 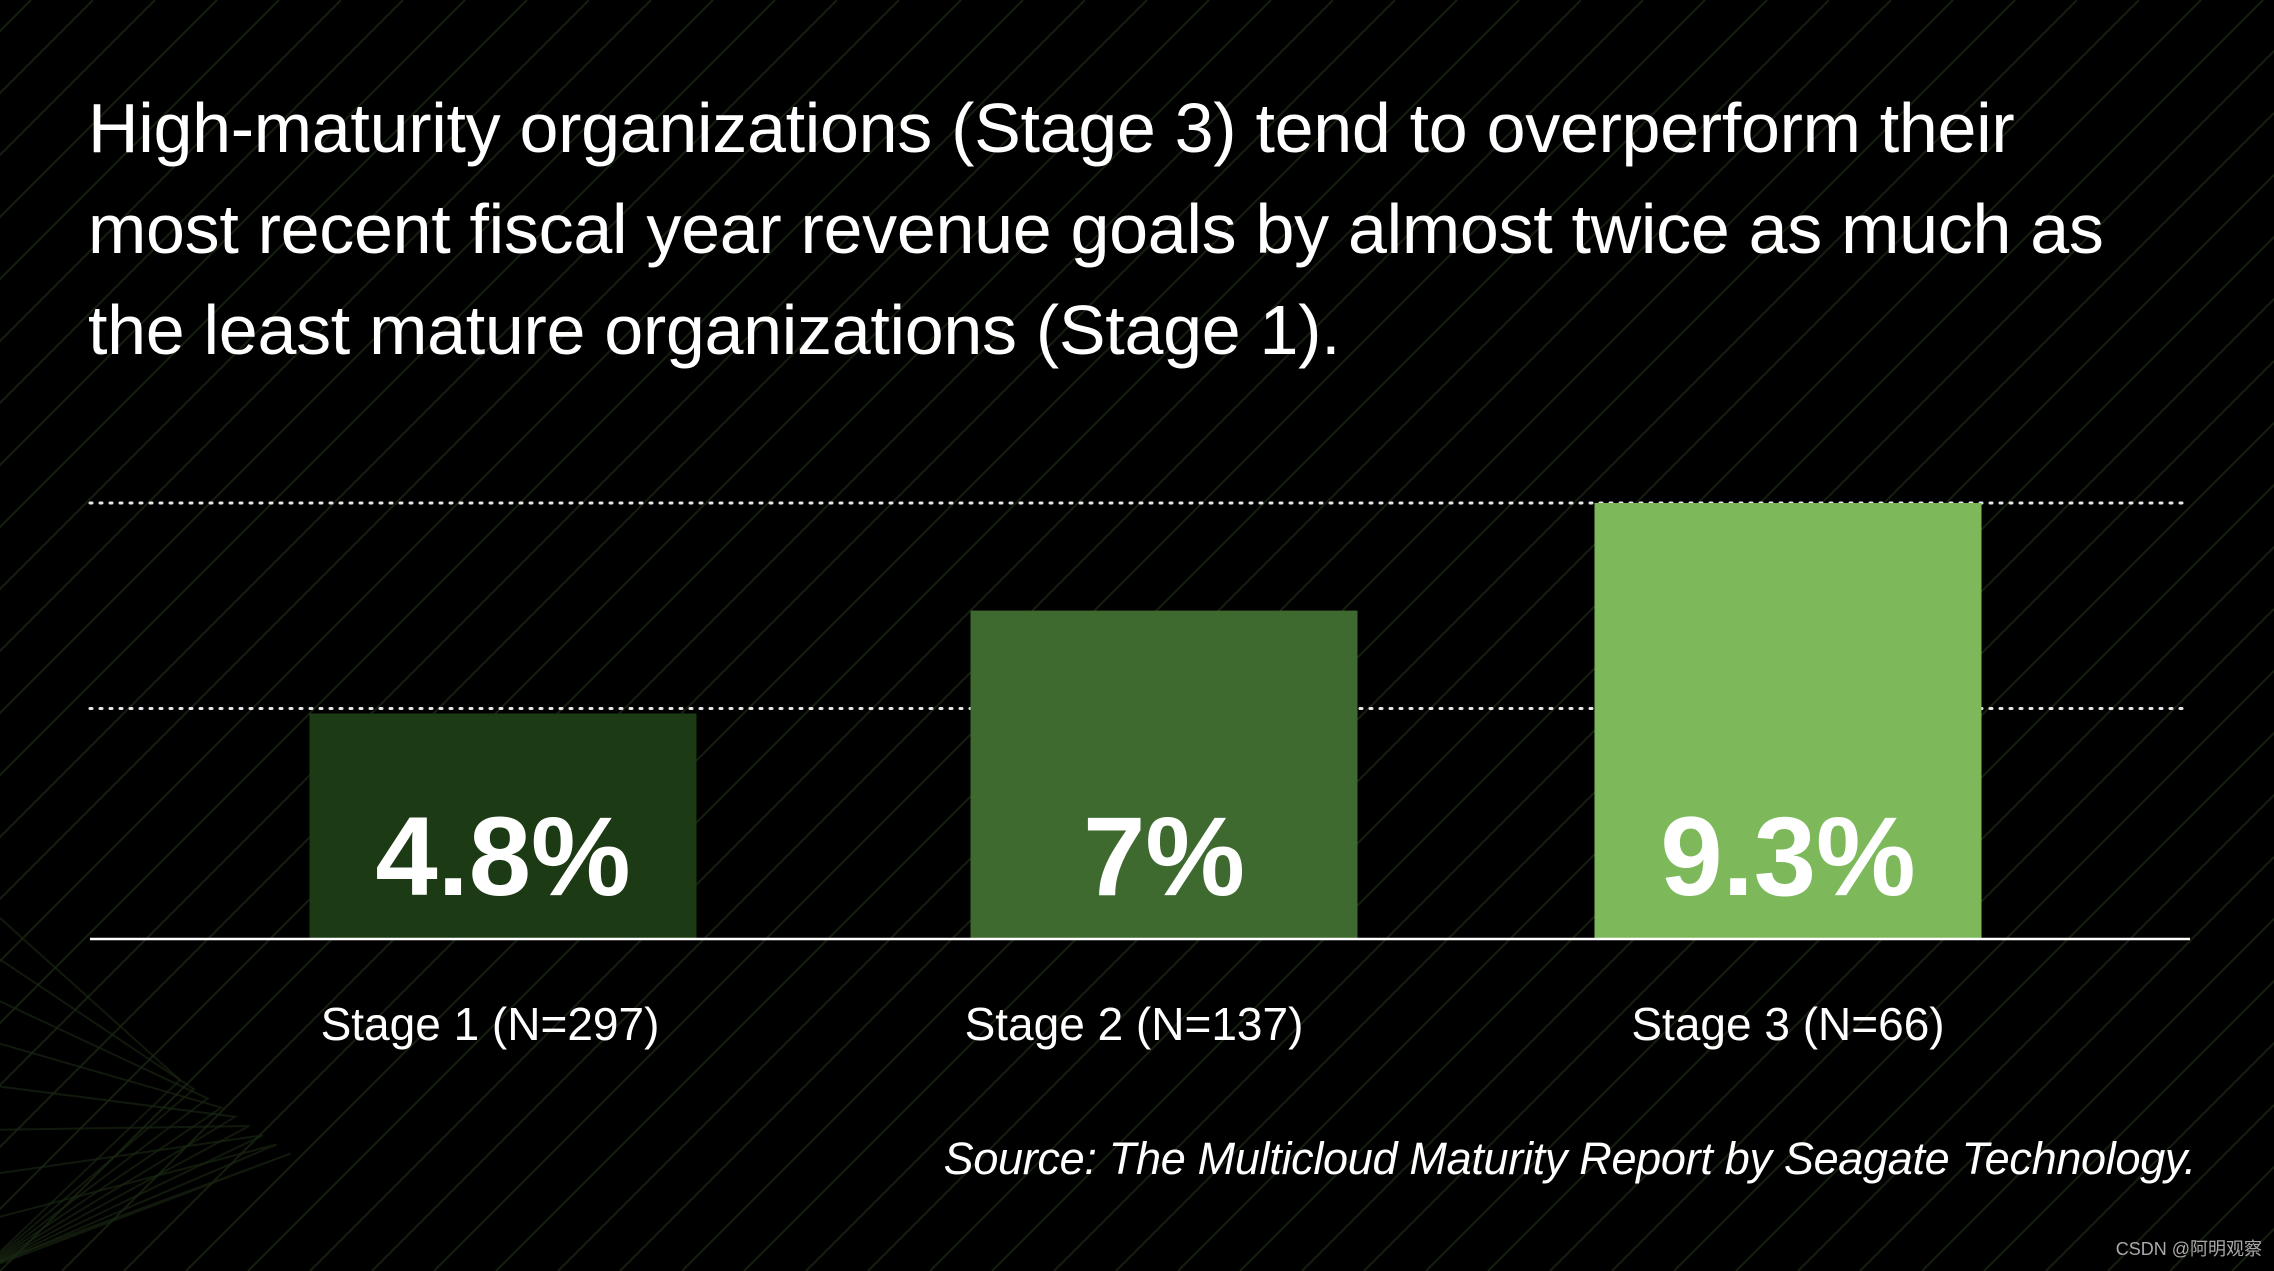 What do you see at coordinates (1164, 856) in the screenshot?
I see `value-label-2: 7%` at bounding box center [1164, 856].